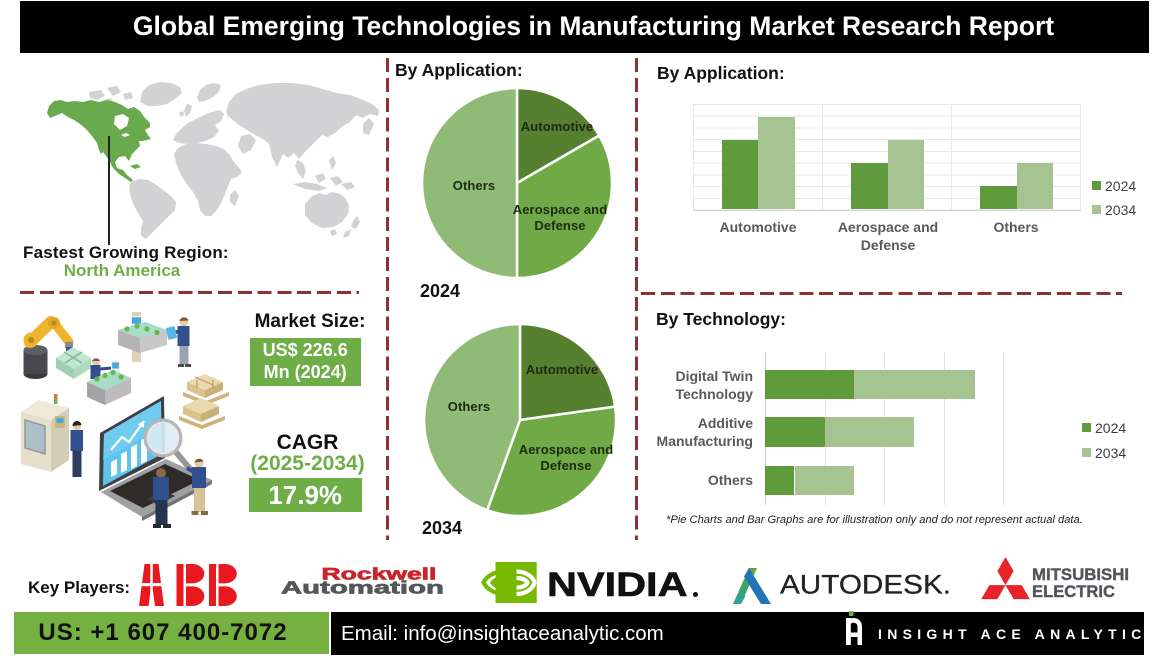 The image size is (1170, 658). What do you see at coordinates (617, 585) in the screenshot?
I see `svg-text: NVIDIA` at bounding box center [617, 585].